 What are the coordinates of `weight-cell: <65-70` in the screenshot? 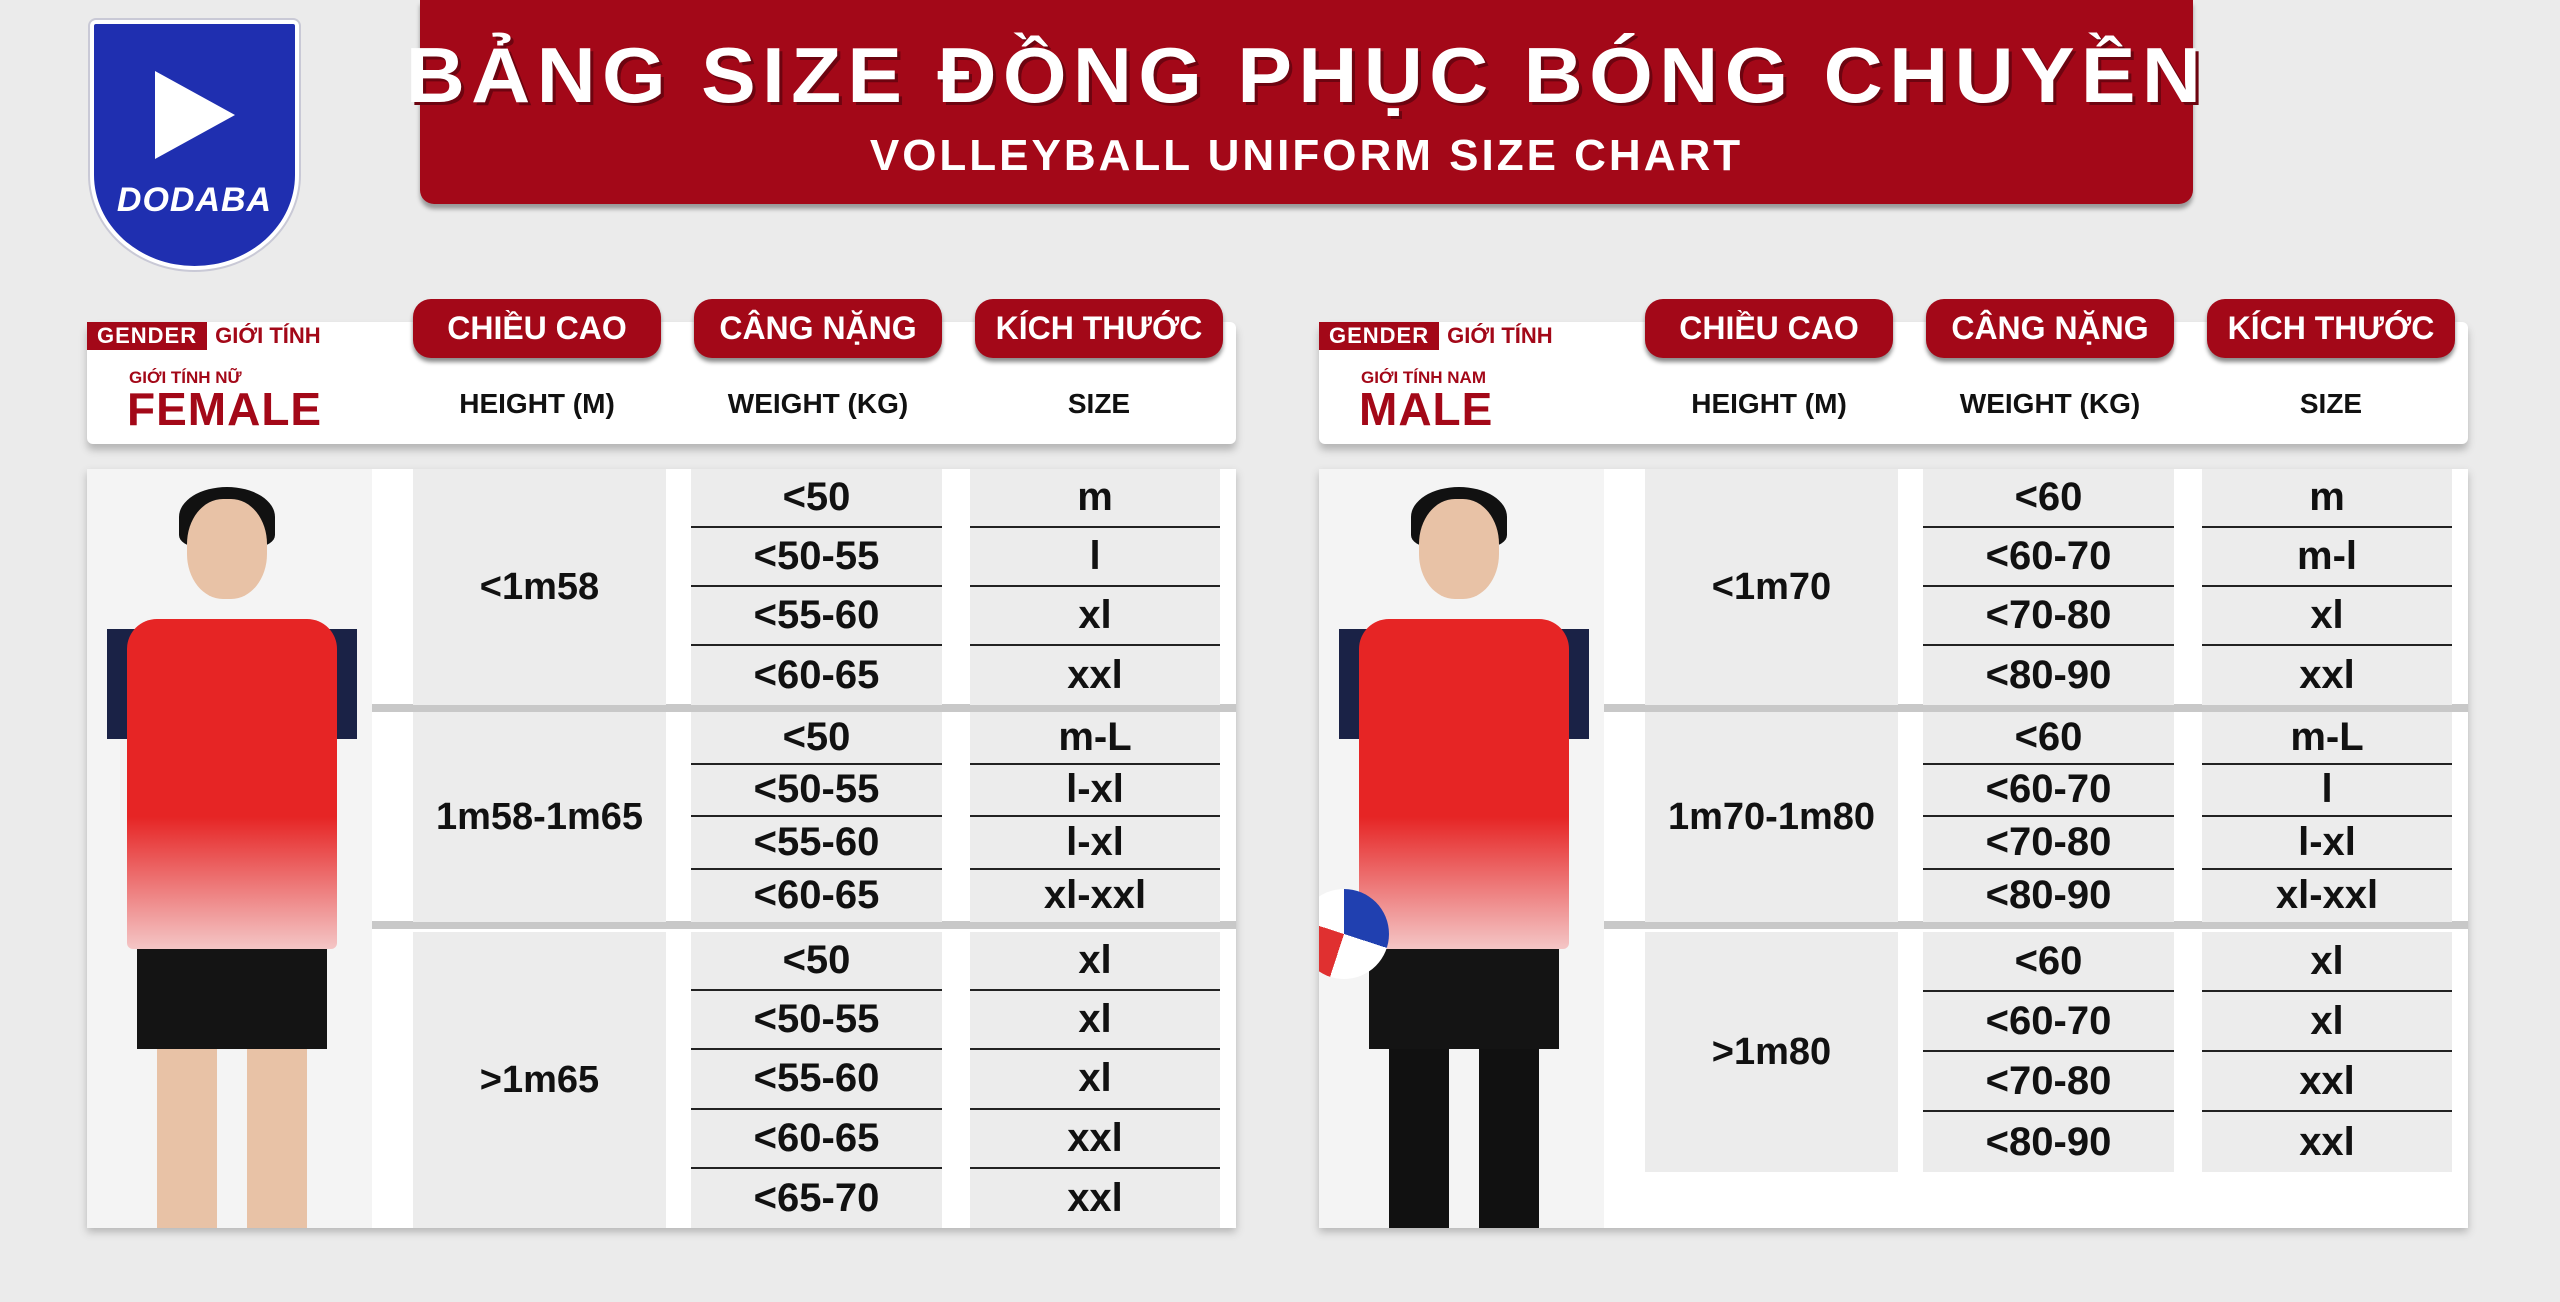 It's located at (816, 1198).